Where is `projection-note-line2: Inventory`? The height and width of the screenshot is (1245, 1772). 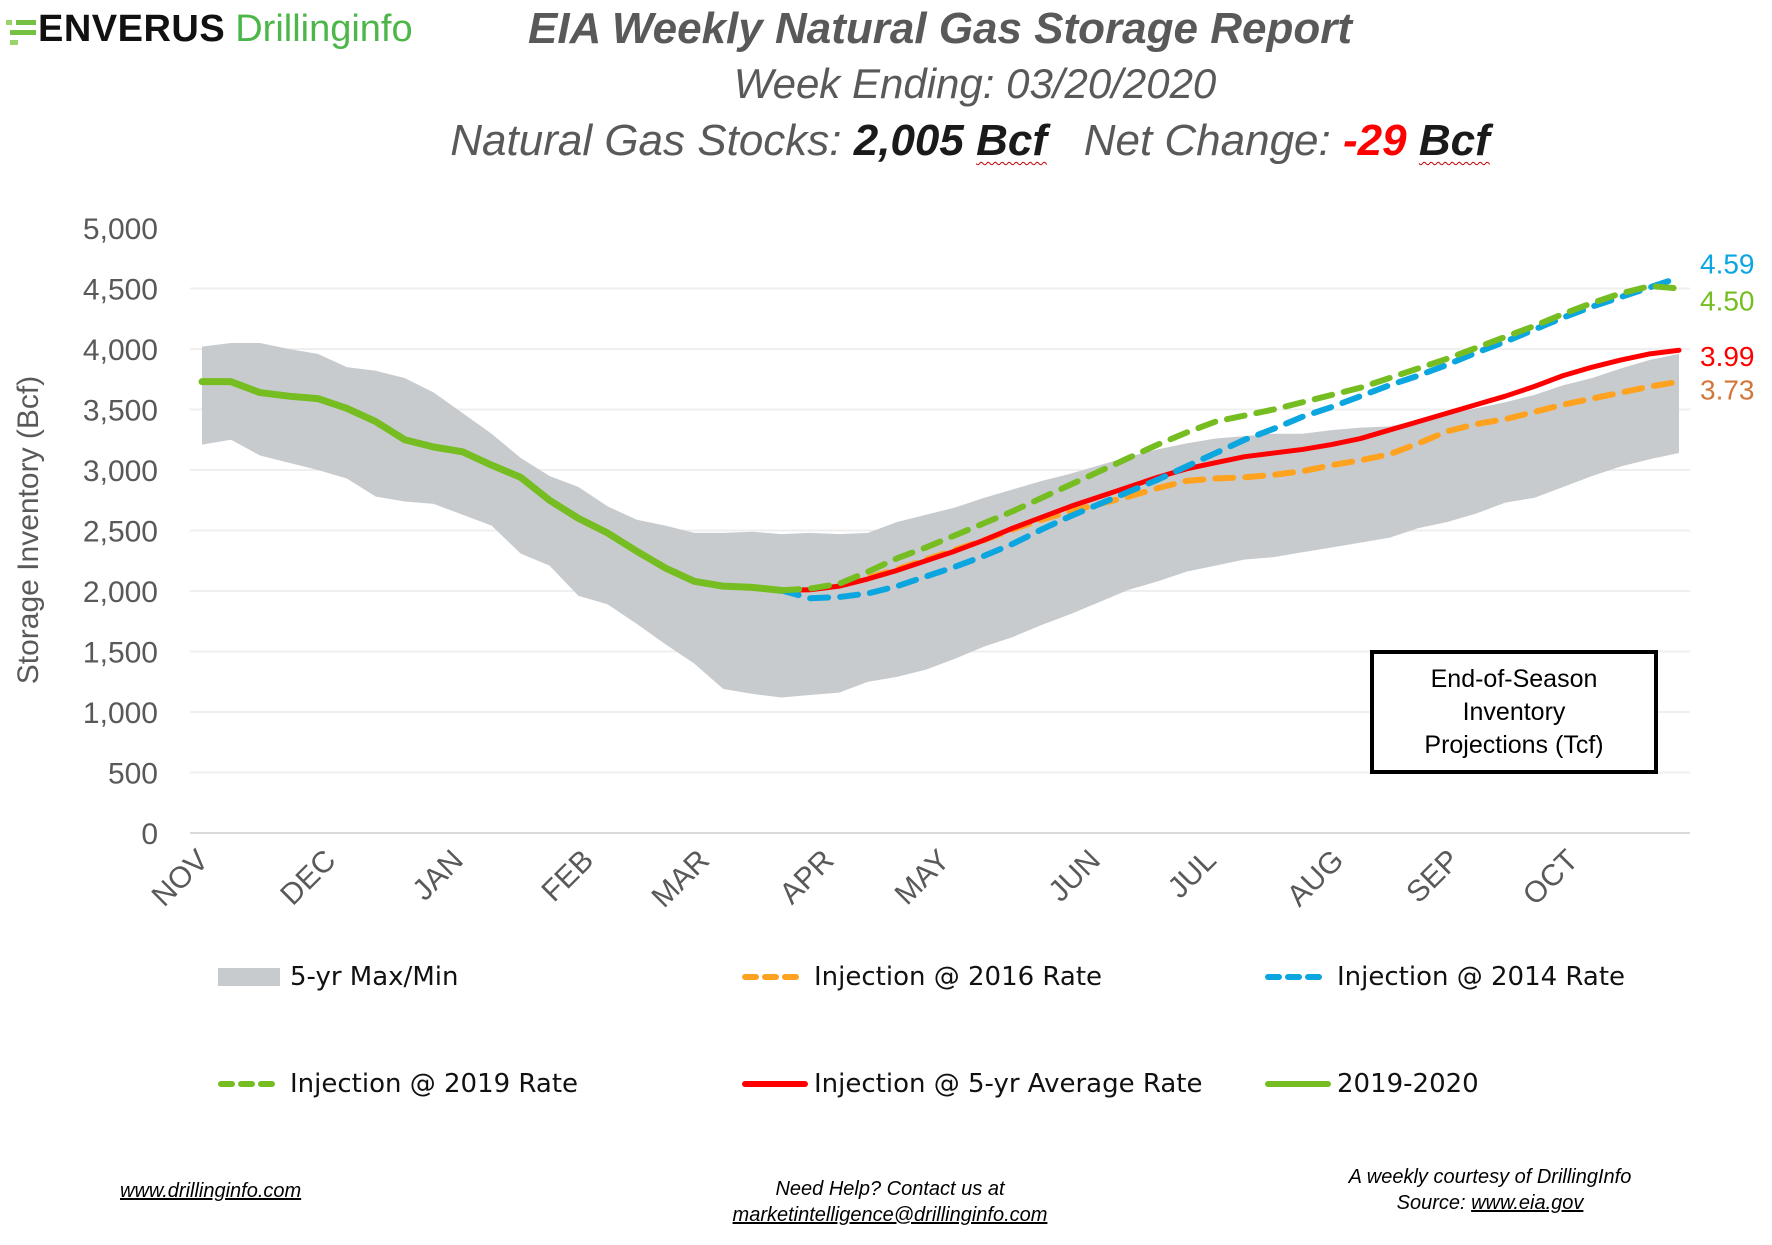 projection-note-line2: Inventory is located at coordinates (1514, 711).